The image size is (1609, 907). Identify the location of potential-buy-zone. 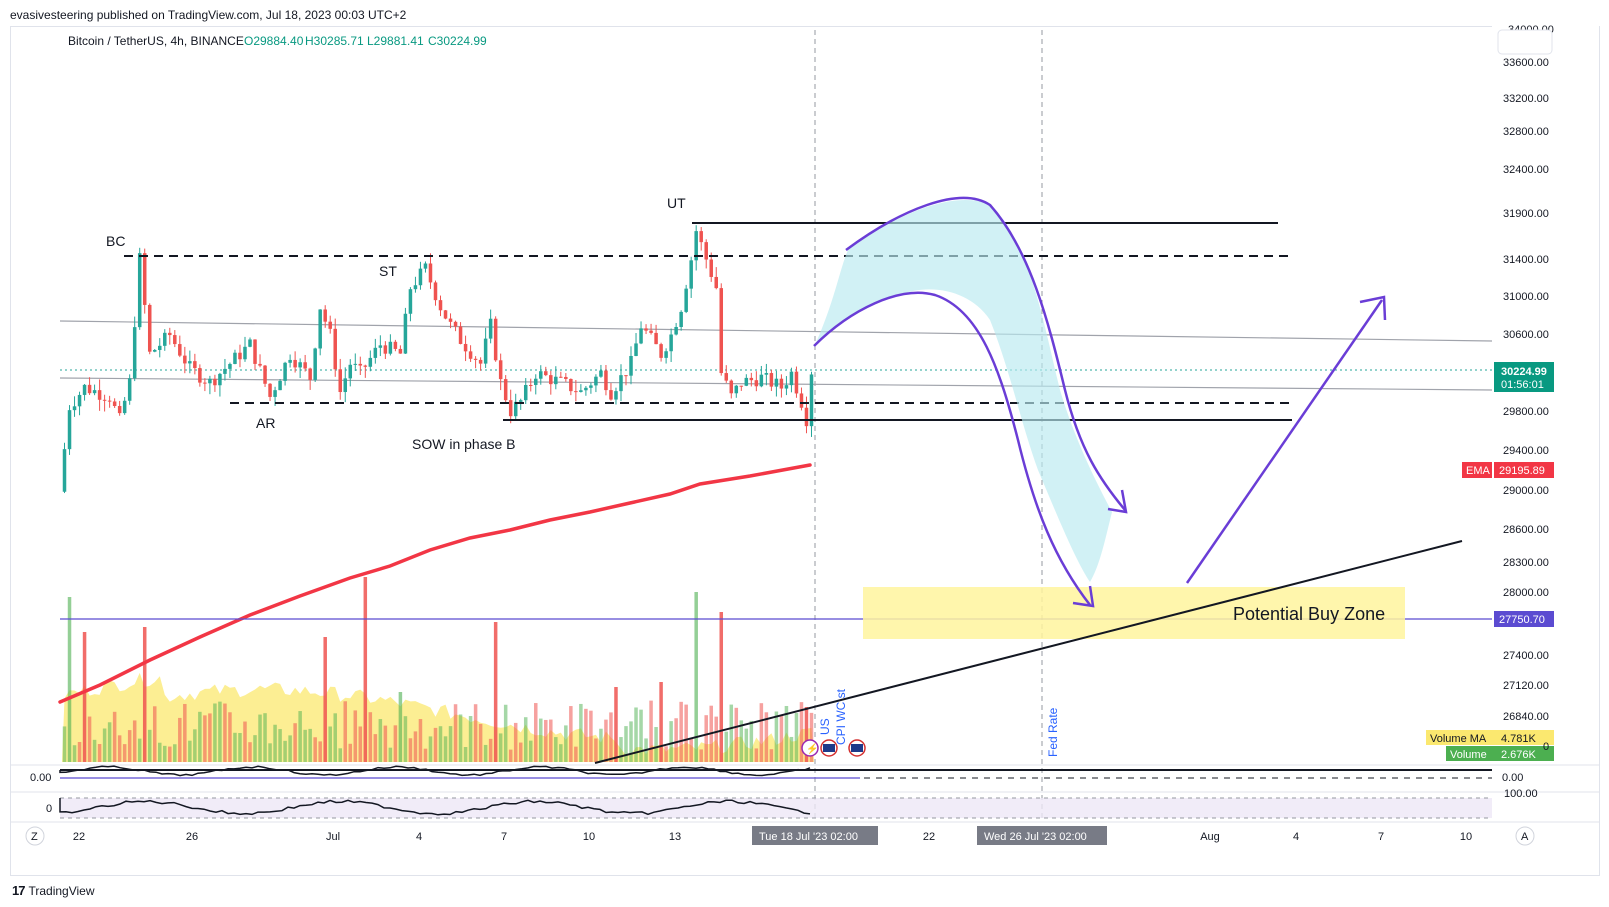
(1134, 613).